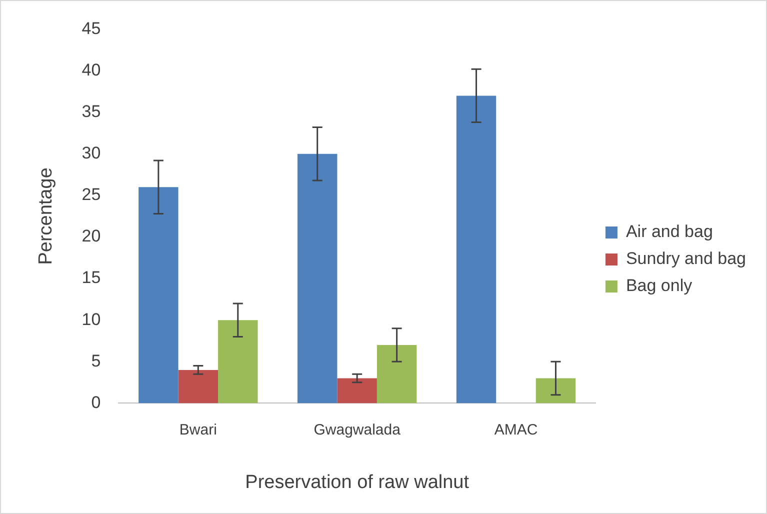 The width and height of the screenshot is (767, 514). I want to click on y-tick-label: 0, so click(96, 402).